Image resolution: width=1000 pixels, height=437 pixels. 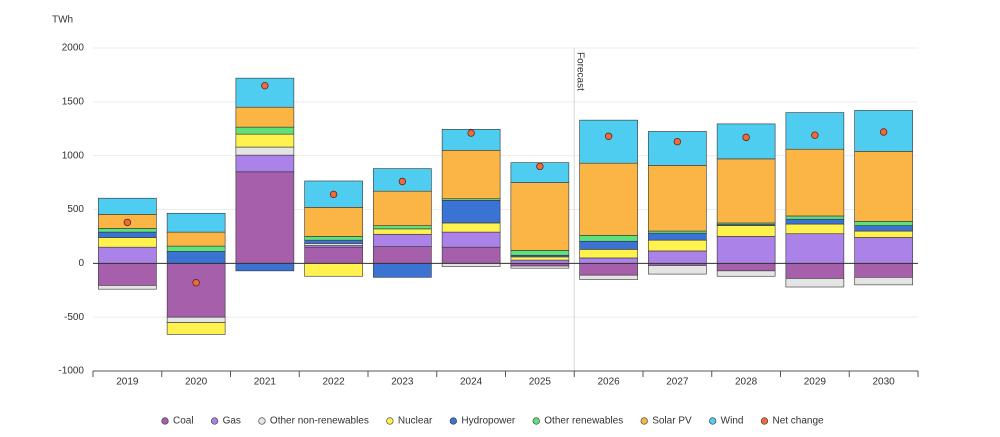 I want to click on legend-label: Gas, so click(x=232, y=421).